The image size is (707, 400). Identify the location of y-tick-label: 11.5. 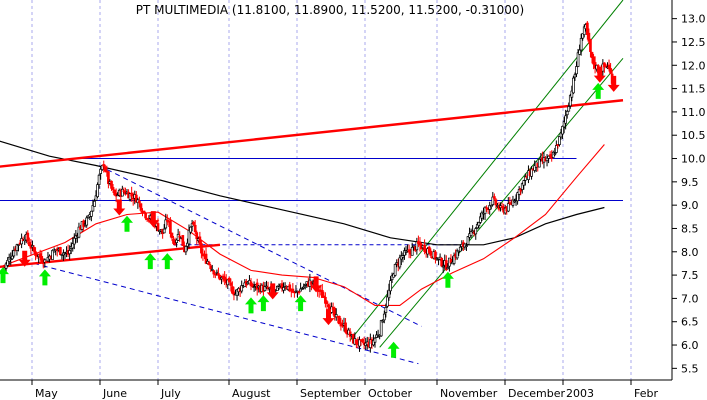
(693, 89).